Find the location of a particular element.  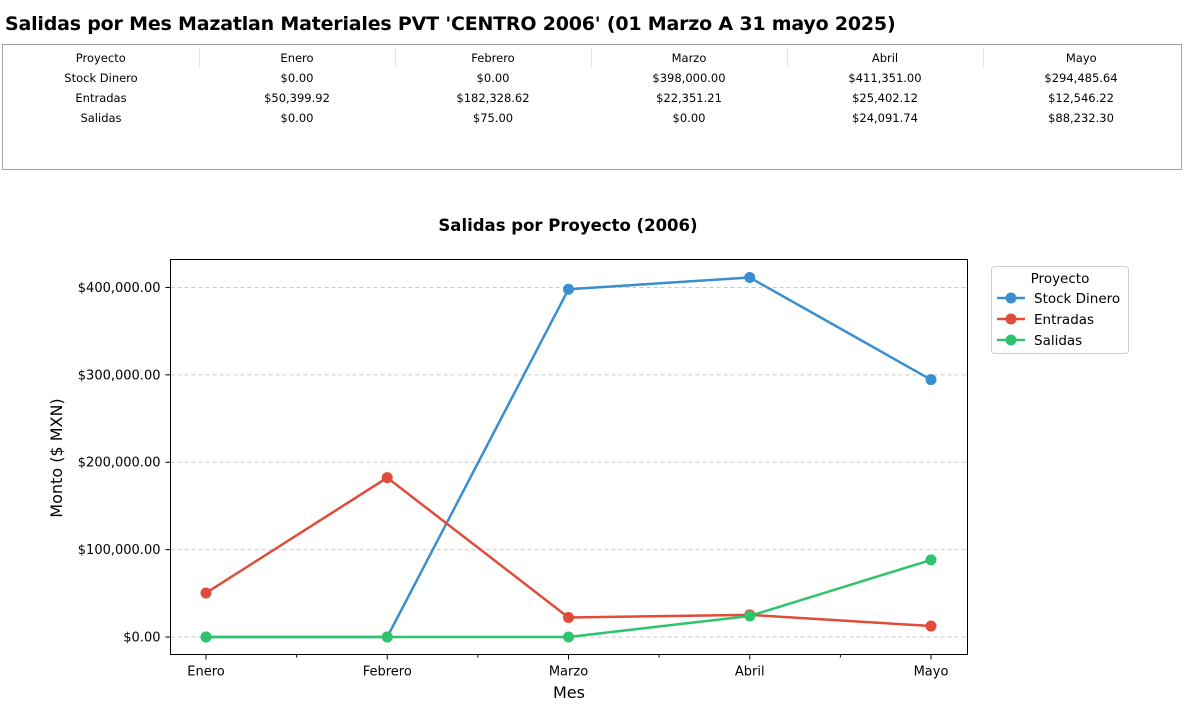

series-entradas is located at coordinates (568, 552).